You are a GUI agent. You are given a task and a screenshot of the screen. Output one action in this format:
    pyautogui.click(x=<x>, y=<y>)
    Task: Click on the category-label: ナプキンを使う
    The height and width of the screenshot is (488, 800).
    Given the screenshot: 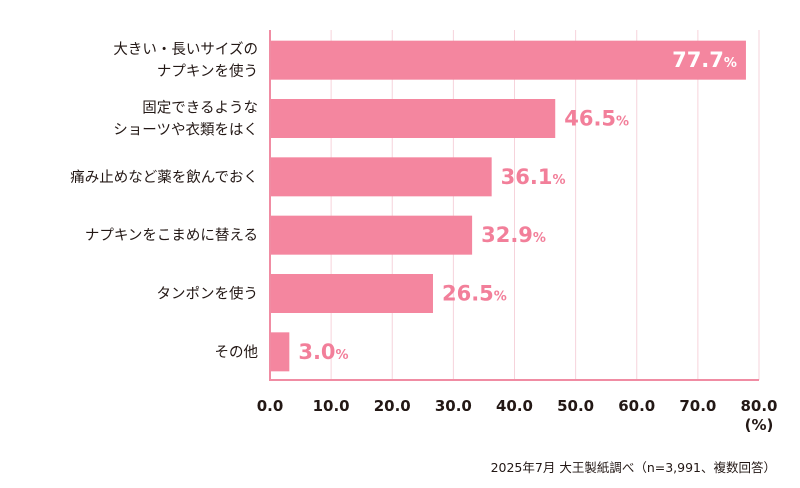 What is the action you would take?
    pyautogui.click(x=207, y=71)
    